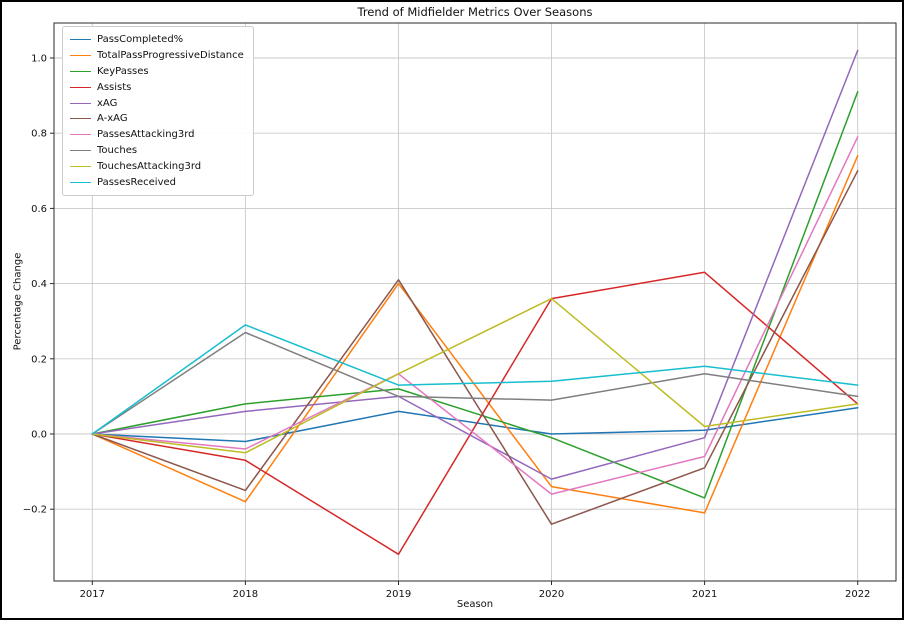 The image size is (904, 620). I want to click on y-tick-label: 0.4, so click(39, 284).